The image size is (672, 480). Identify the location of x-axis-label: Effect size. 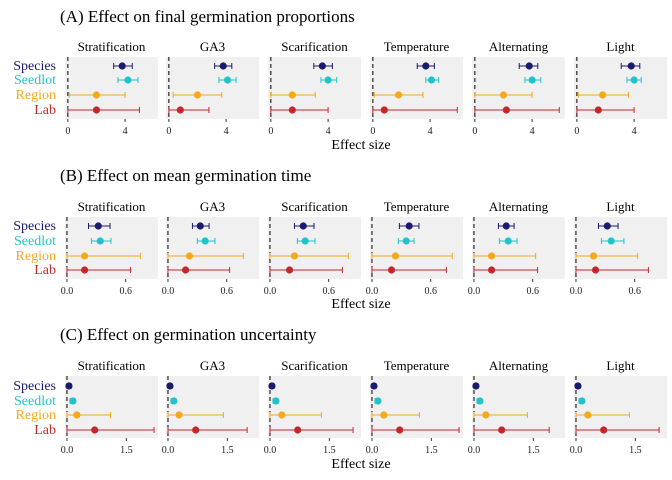
(360, 464).